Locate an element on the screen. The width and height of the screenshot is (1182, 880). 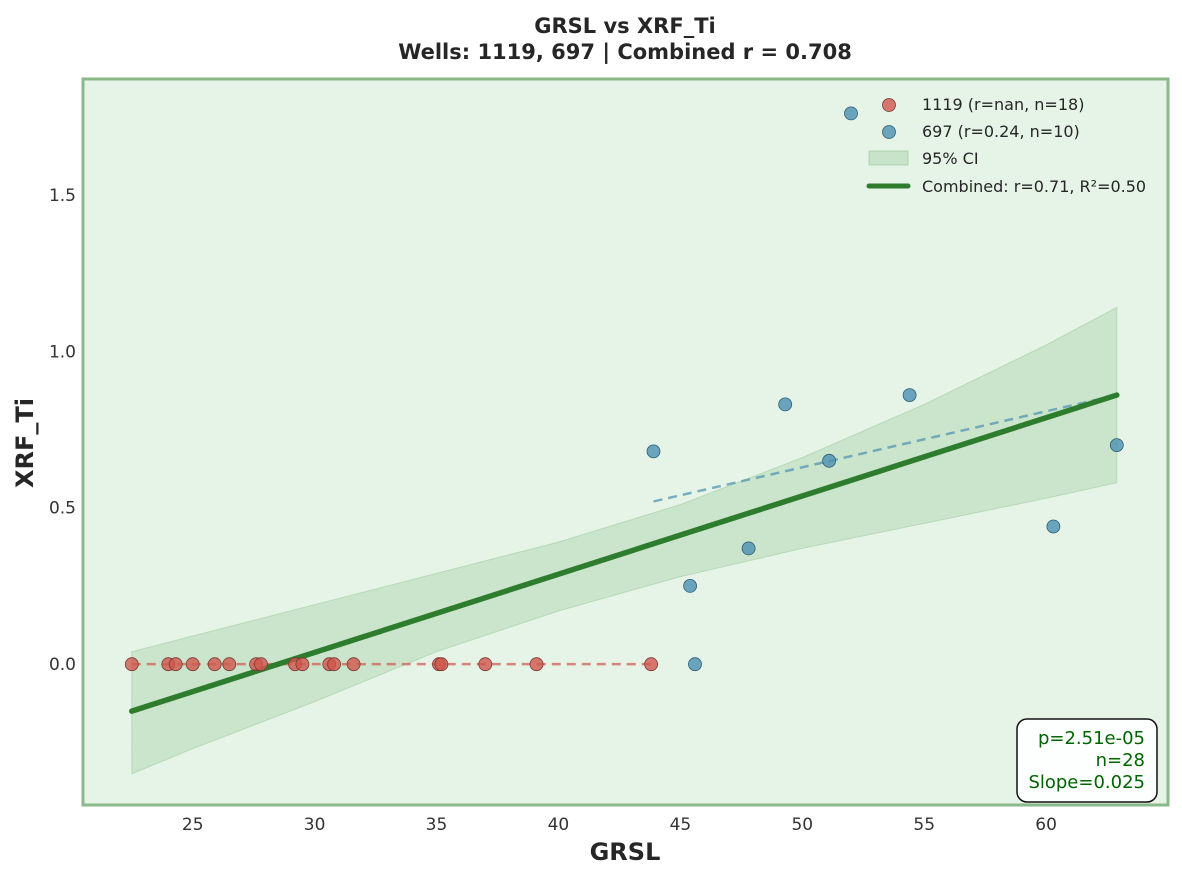
stats-slope: Slope=0.025 is located at coordinates (1086, 782).